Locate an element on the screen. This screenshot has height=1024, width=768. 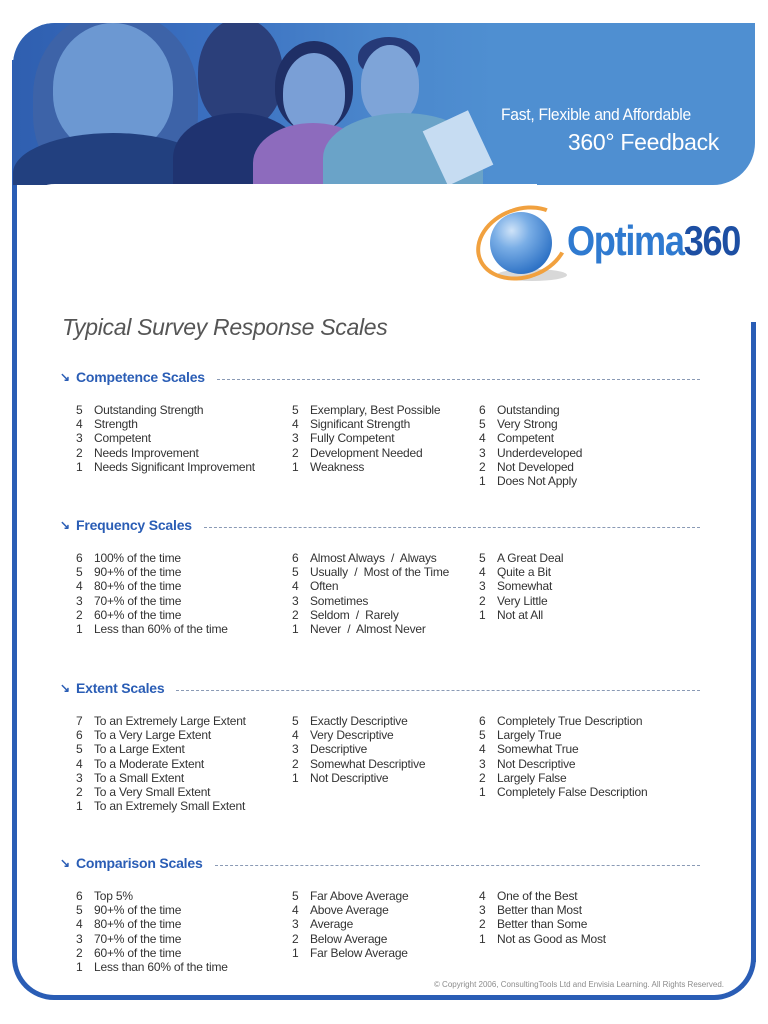
scale-label: Largely False is located at coordinates (532, 777).